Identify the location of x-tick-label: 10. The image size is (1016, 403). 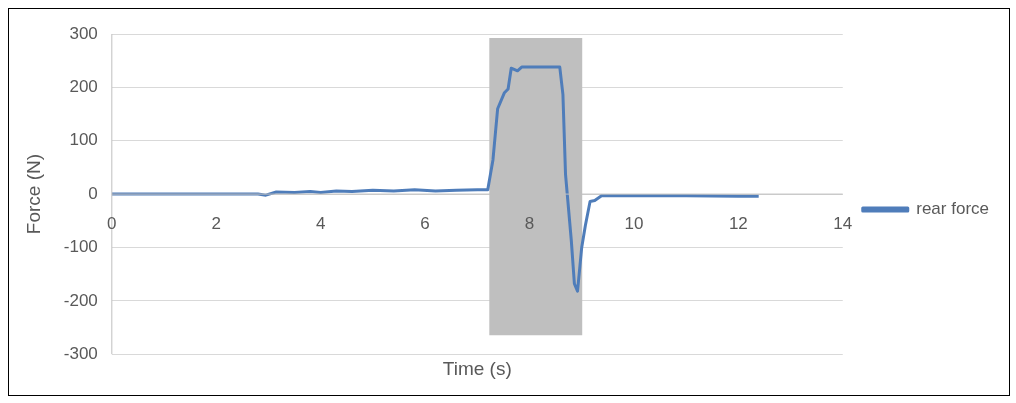
(634, 224).